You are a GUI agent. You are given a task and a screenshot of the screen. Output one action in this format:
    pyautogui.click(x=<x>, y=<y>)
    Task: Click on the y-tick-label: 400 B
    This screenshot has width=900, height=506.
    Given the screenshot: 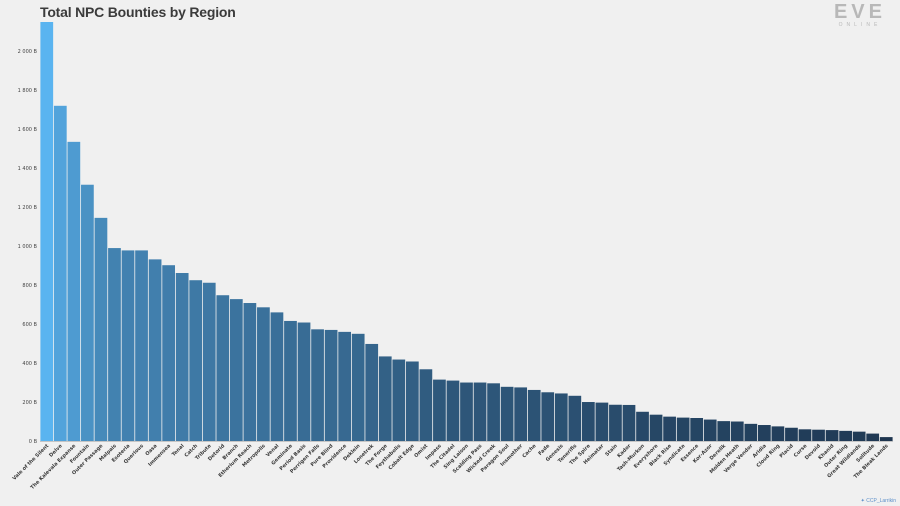 What is the action you would take?
    pyautogui.click(x=29, y=364)
    